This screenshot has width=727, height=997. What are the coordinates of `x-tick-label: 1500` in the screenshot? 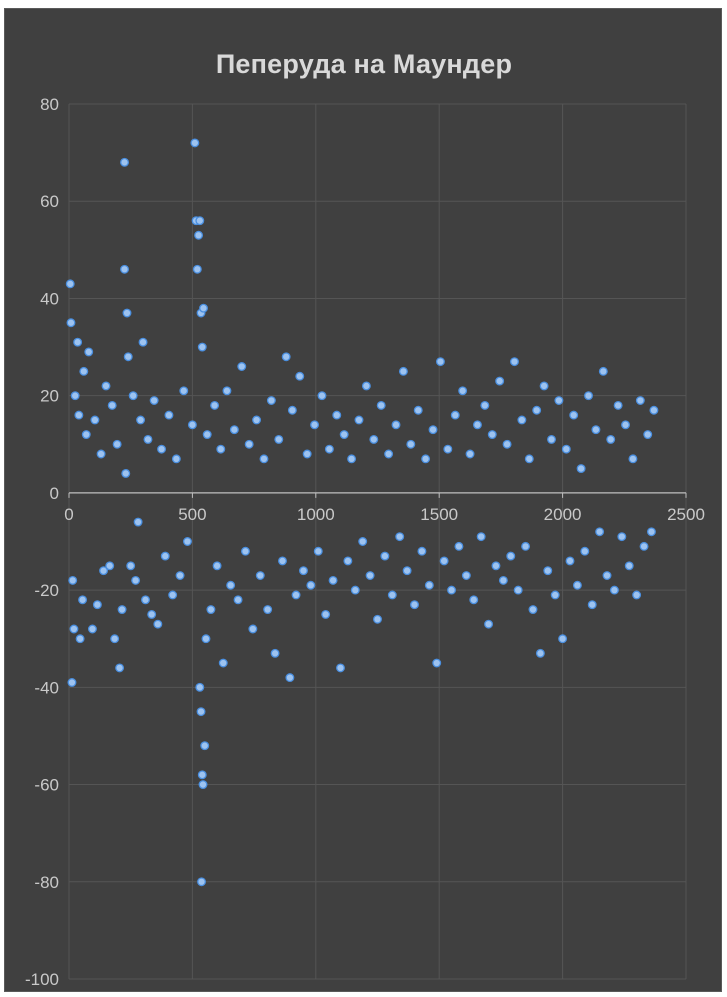 It's located at (439, 514).